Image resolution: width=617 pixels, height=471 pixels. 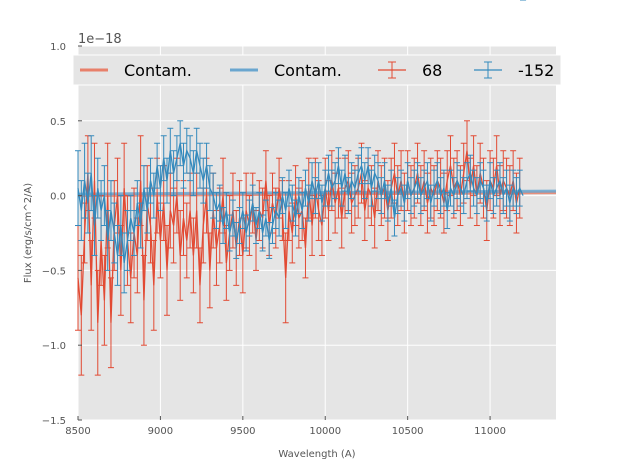 I want to click on offset-text: 1e−18, so click(x=100, y=39).